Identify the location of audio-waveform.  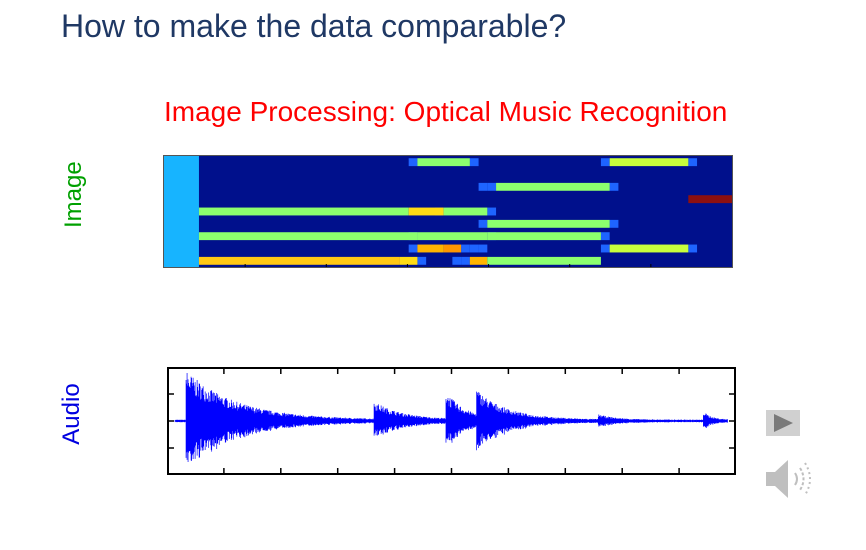
(451, 421).